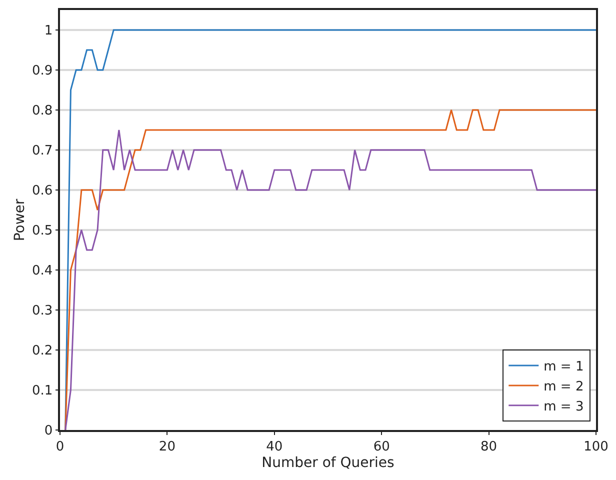  Describe the element at coordinates (42, 151) in the screenshot. I see `y-tick-label: 0.7` at that location.